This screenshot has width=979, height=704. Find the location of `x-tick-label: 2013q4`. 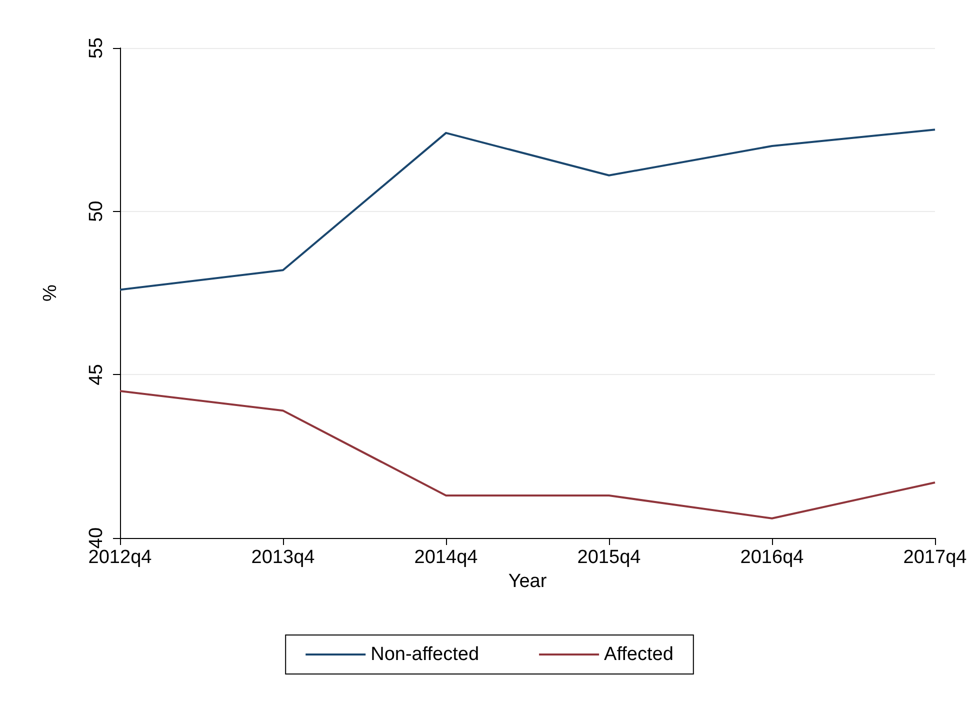

x-tick-label: 2013q4 is located at coordinates (283, 557).